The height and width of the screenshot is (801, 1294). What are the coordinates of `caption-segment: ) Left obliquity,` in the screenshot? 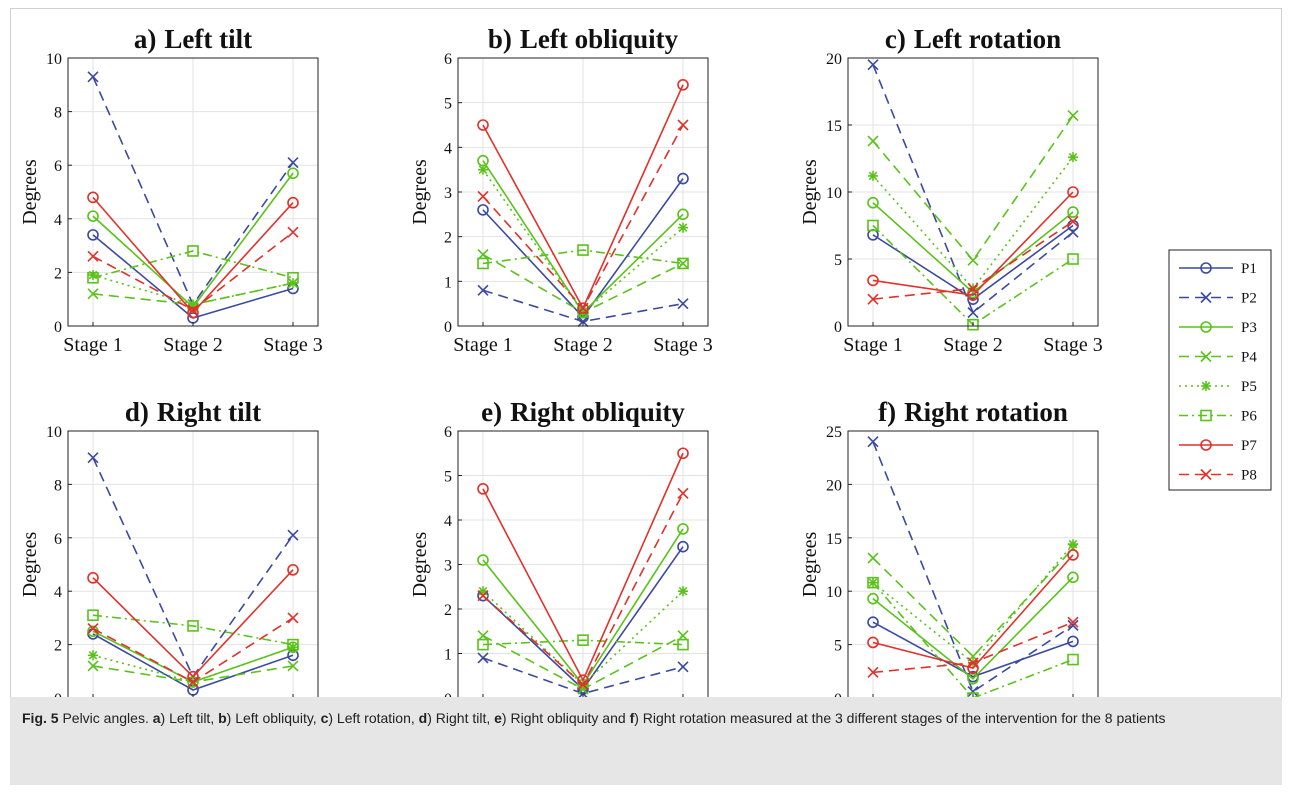 It's located at (273, 718).